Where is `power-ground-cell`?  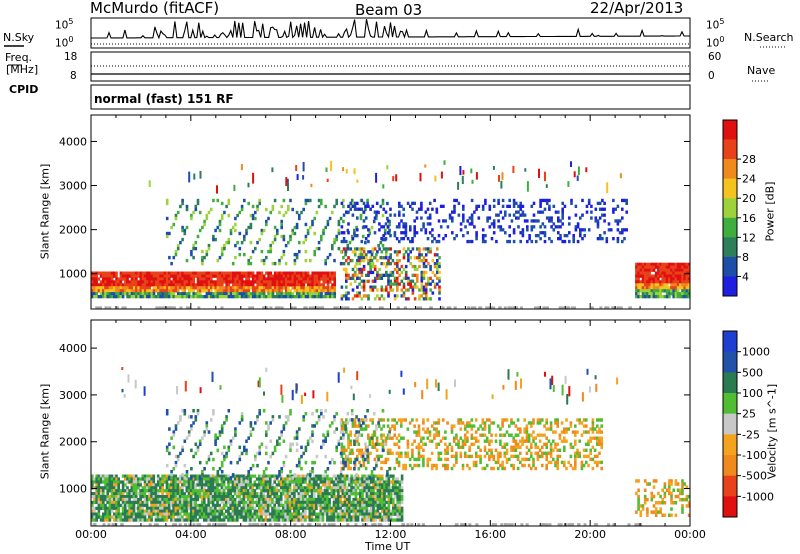 power-ground-cell is located at coordinates (187, 308).